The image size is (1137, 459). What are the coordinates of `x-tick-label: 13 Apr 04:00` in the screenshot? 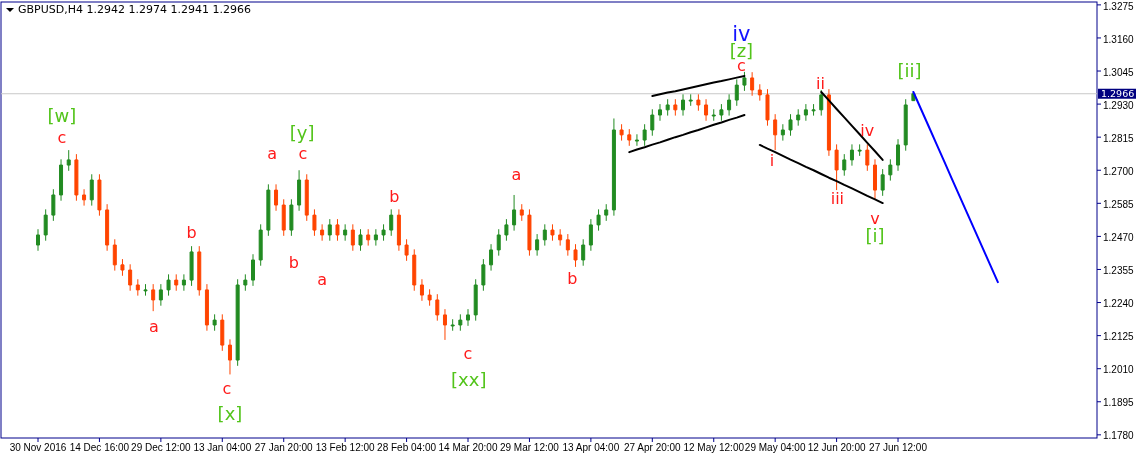 It's located at (591, 447).